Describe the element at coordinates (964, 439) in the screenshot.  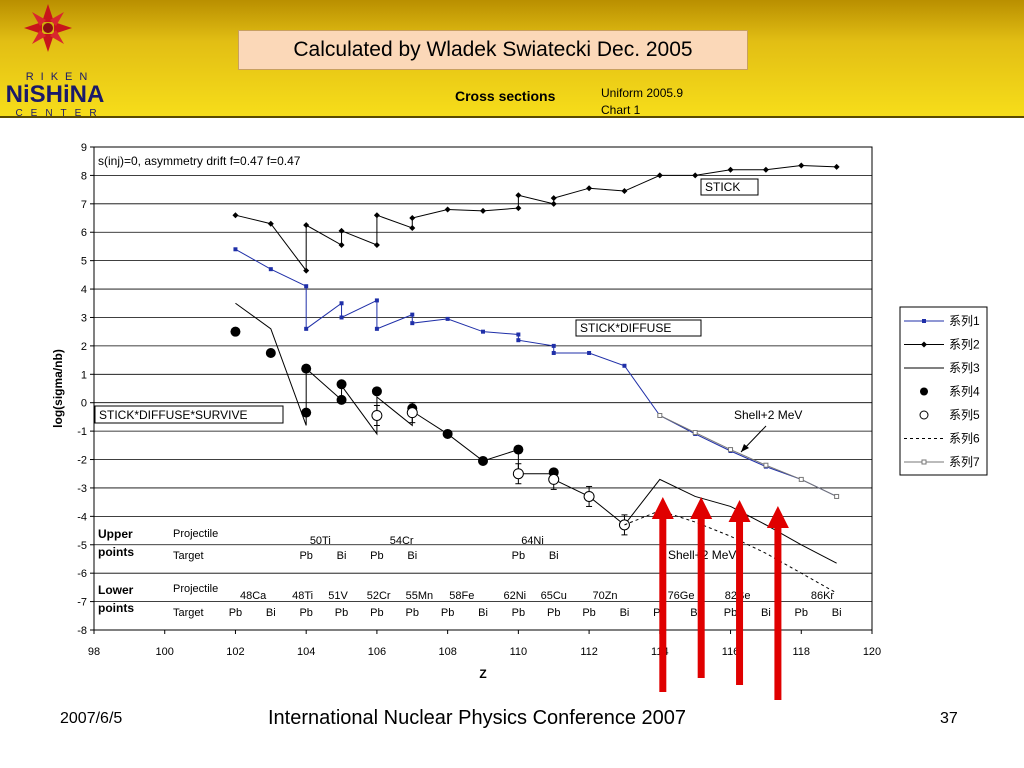
I see `legend-label: 系列6` at that location.